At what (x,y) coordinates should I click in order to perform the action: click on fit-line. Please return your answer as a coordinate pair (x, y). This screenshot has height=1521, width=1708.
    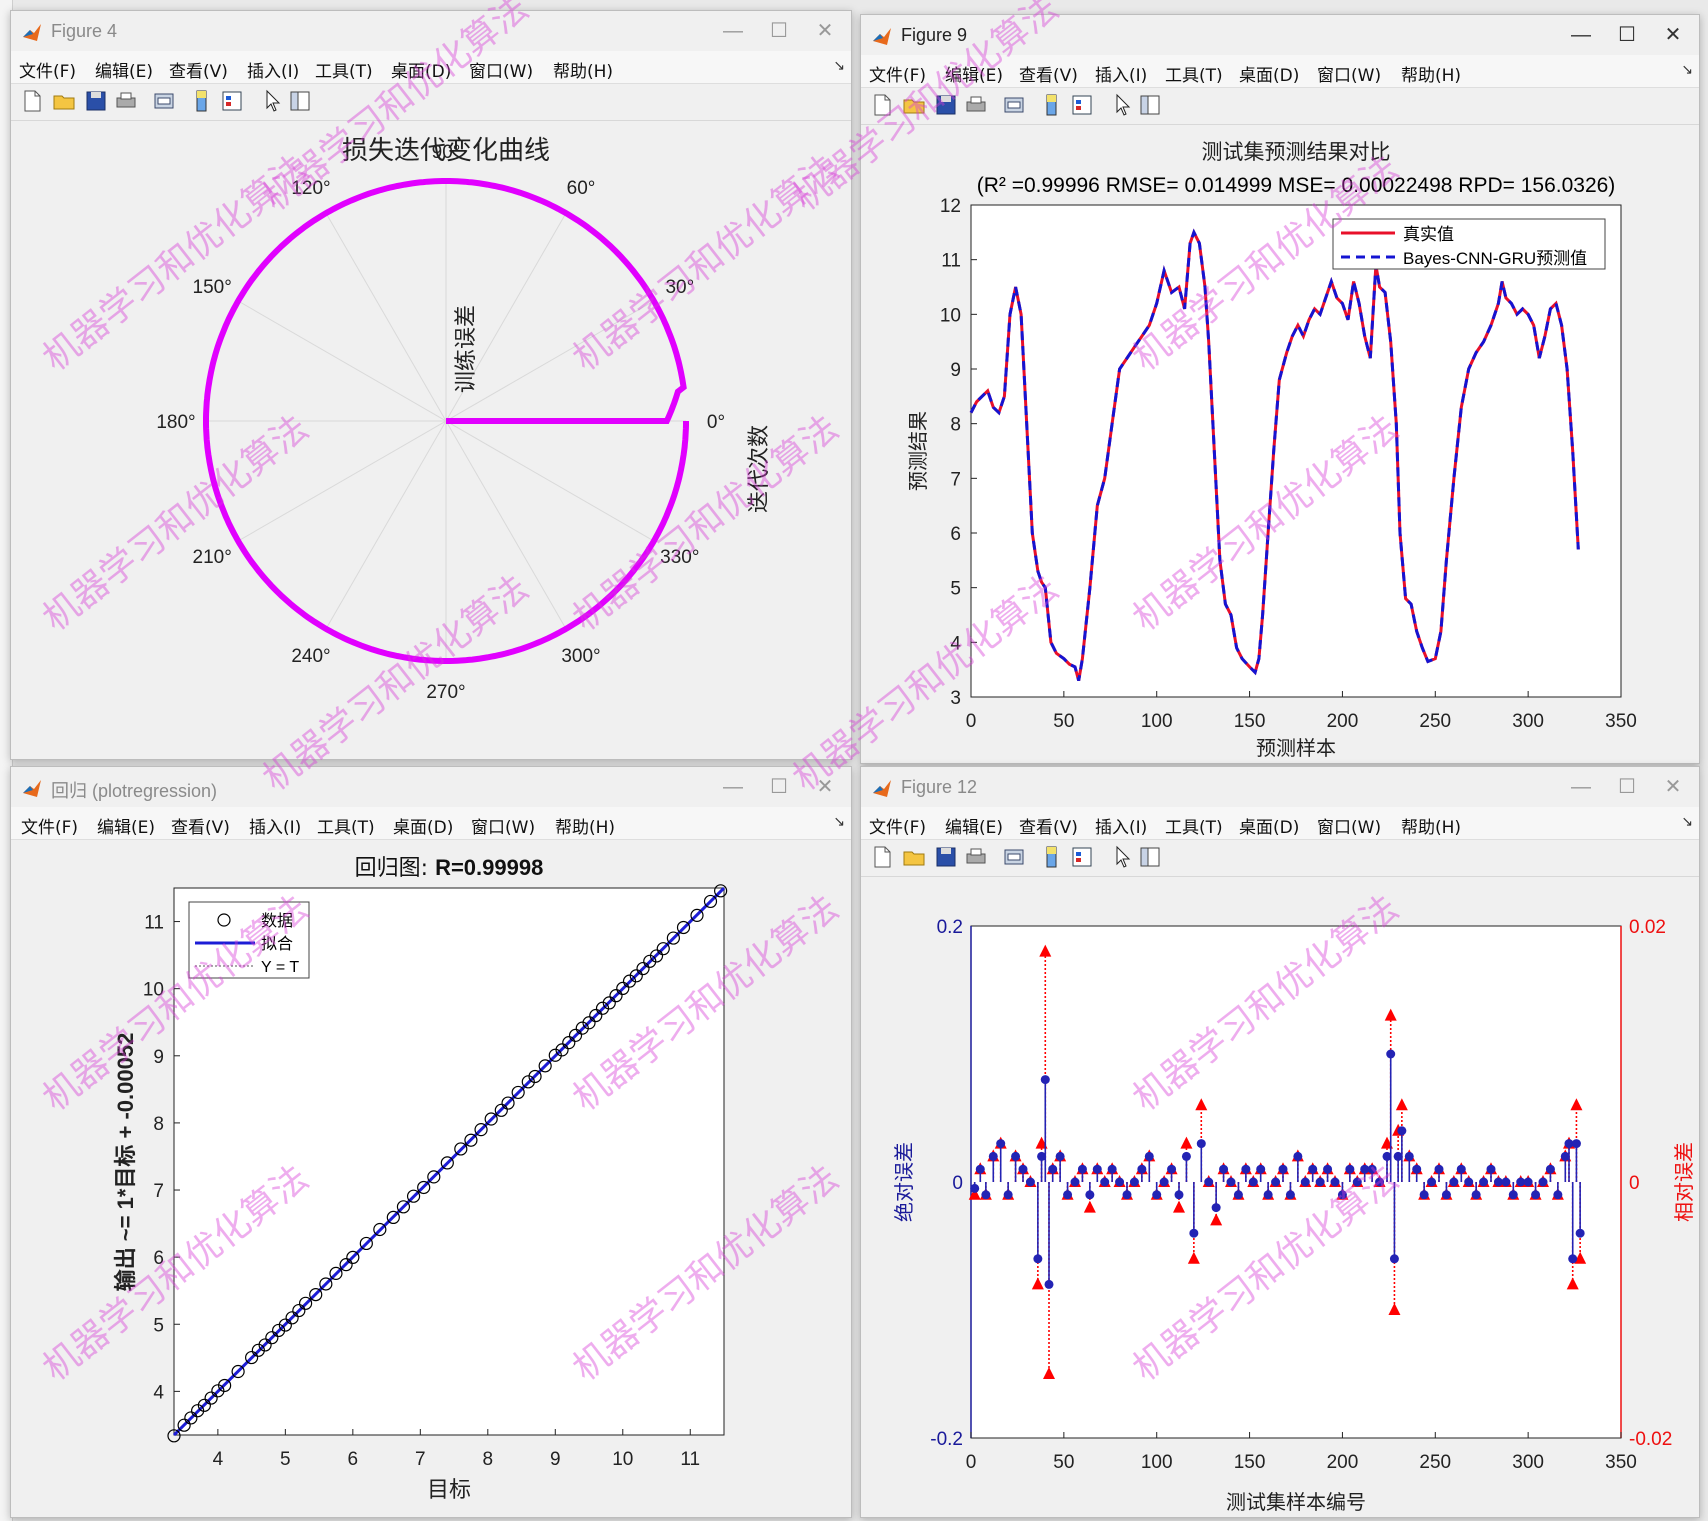
    Looking at the image, I should click on (449, 1161).